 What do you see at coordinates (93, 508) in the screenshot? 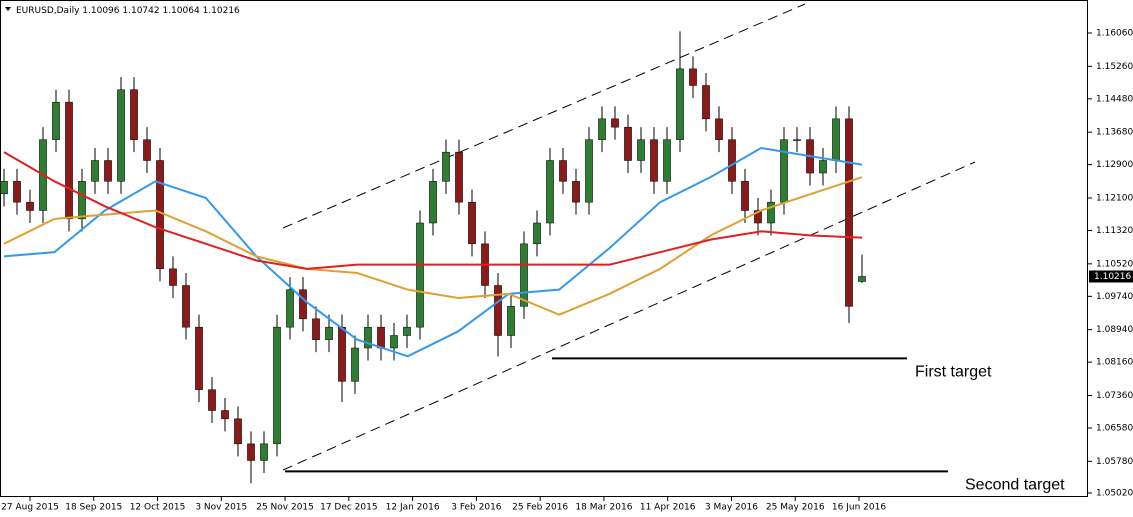
I see `x-tick-label: 18 Sep 2015` at bounding box center [93, 508].